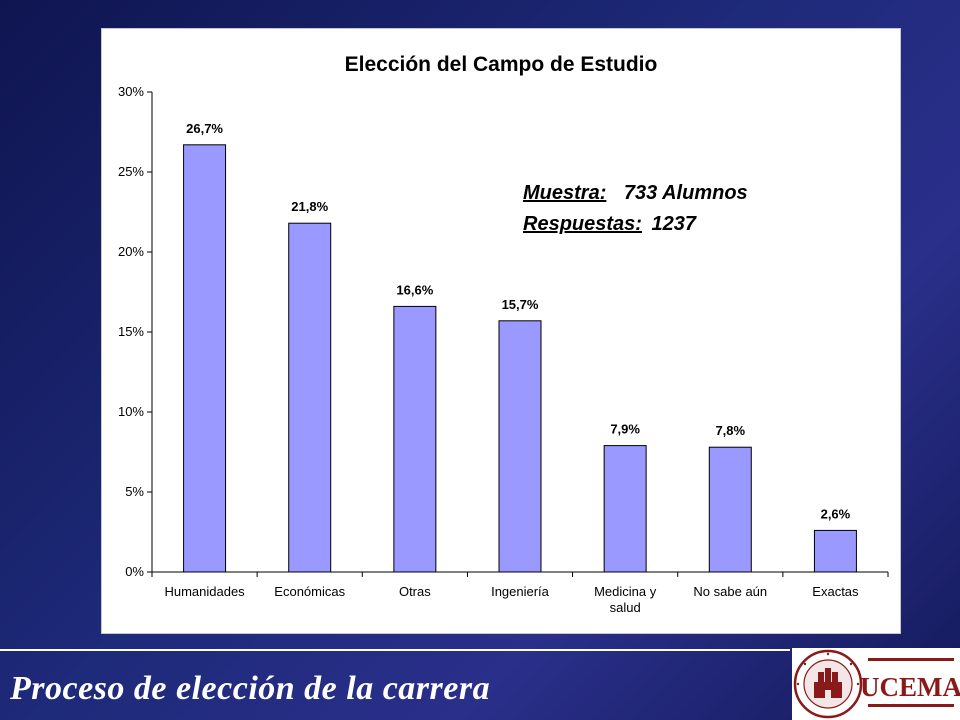 This screenshot has height=720, width=960. What do you see at coordinates (134, 491) in the screenshot?
I see `y-tick-label: 5%` at bounding box center [134, 491].